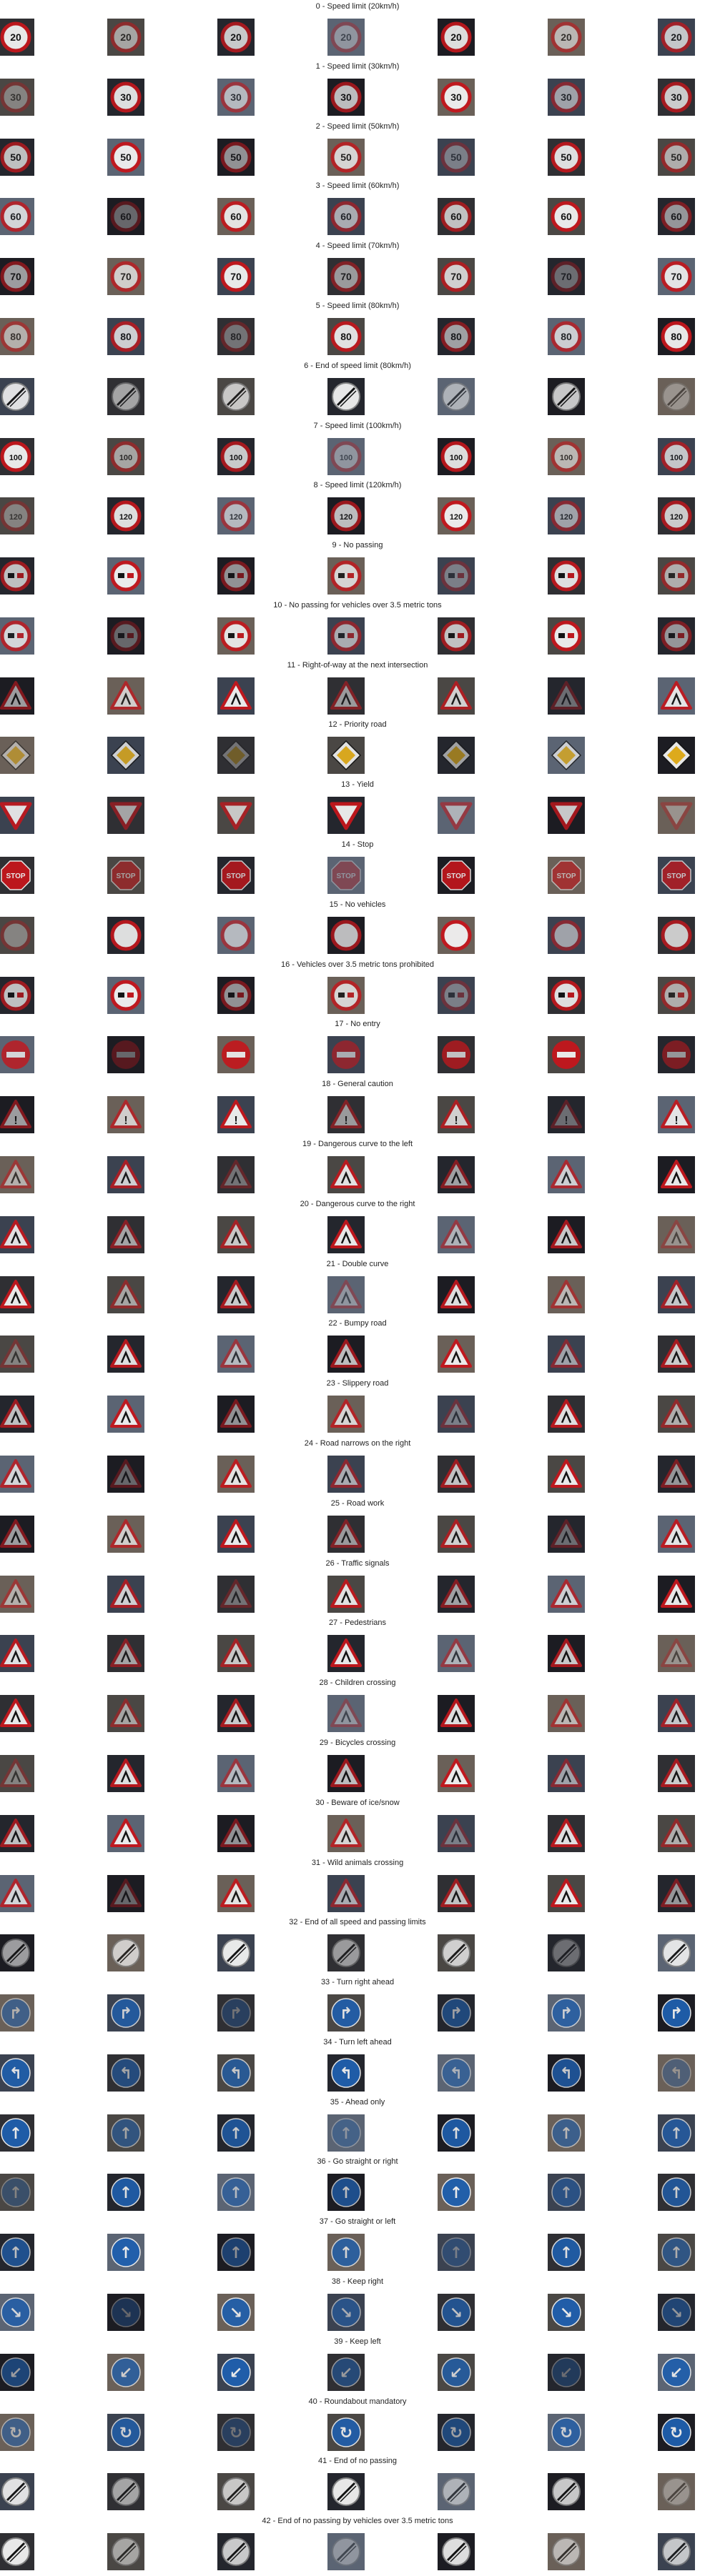 This screenshot has width=715, height=2576. I want to click on class-title: 31 - Wild animals crossing, so click(357, 1862).